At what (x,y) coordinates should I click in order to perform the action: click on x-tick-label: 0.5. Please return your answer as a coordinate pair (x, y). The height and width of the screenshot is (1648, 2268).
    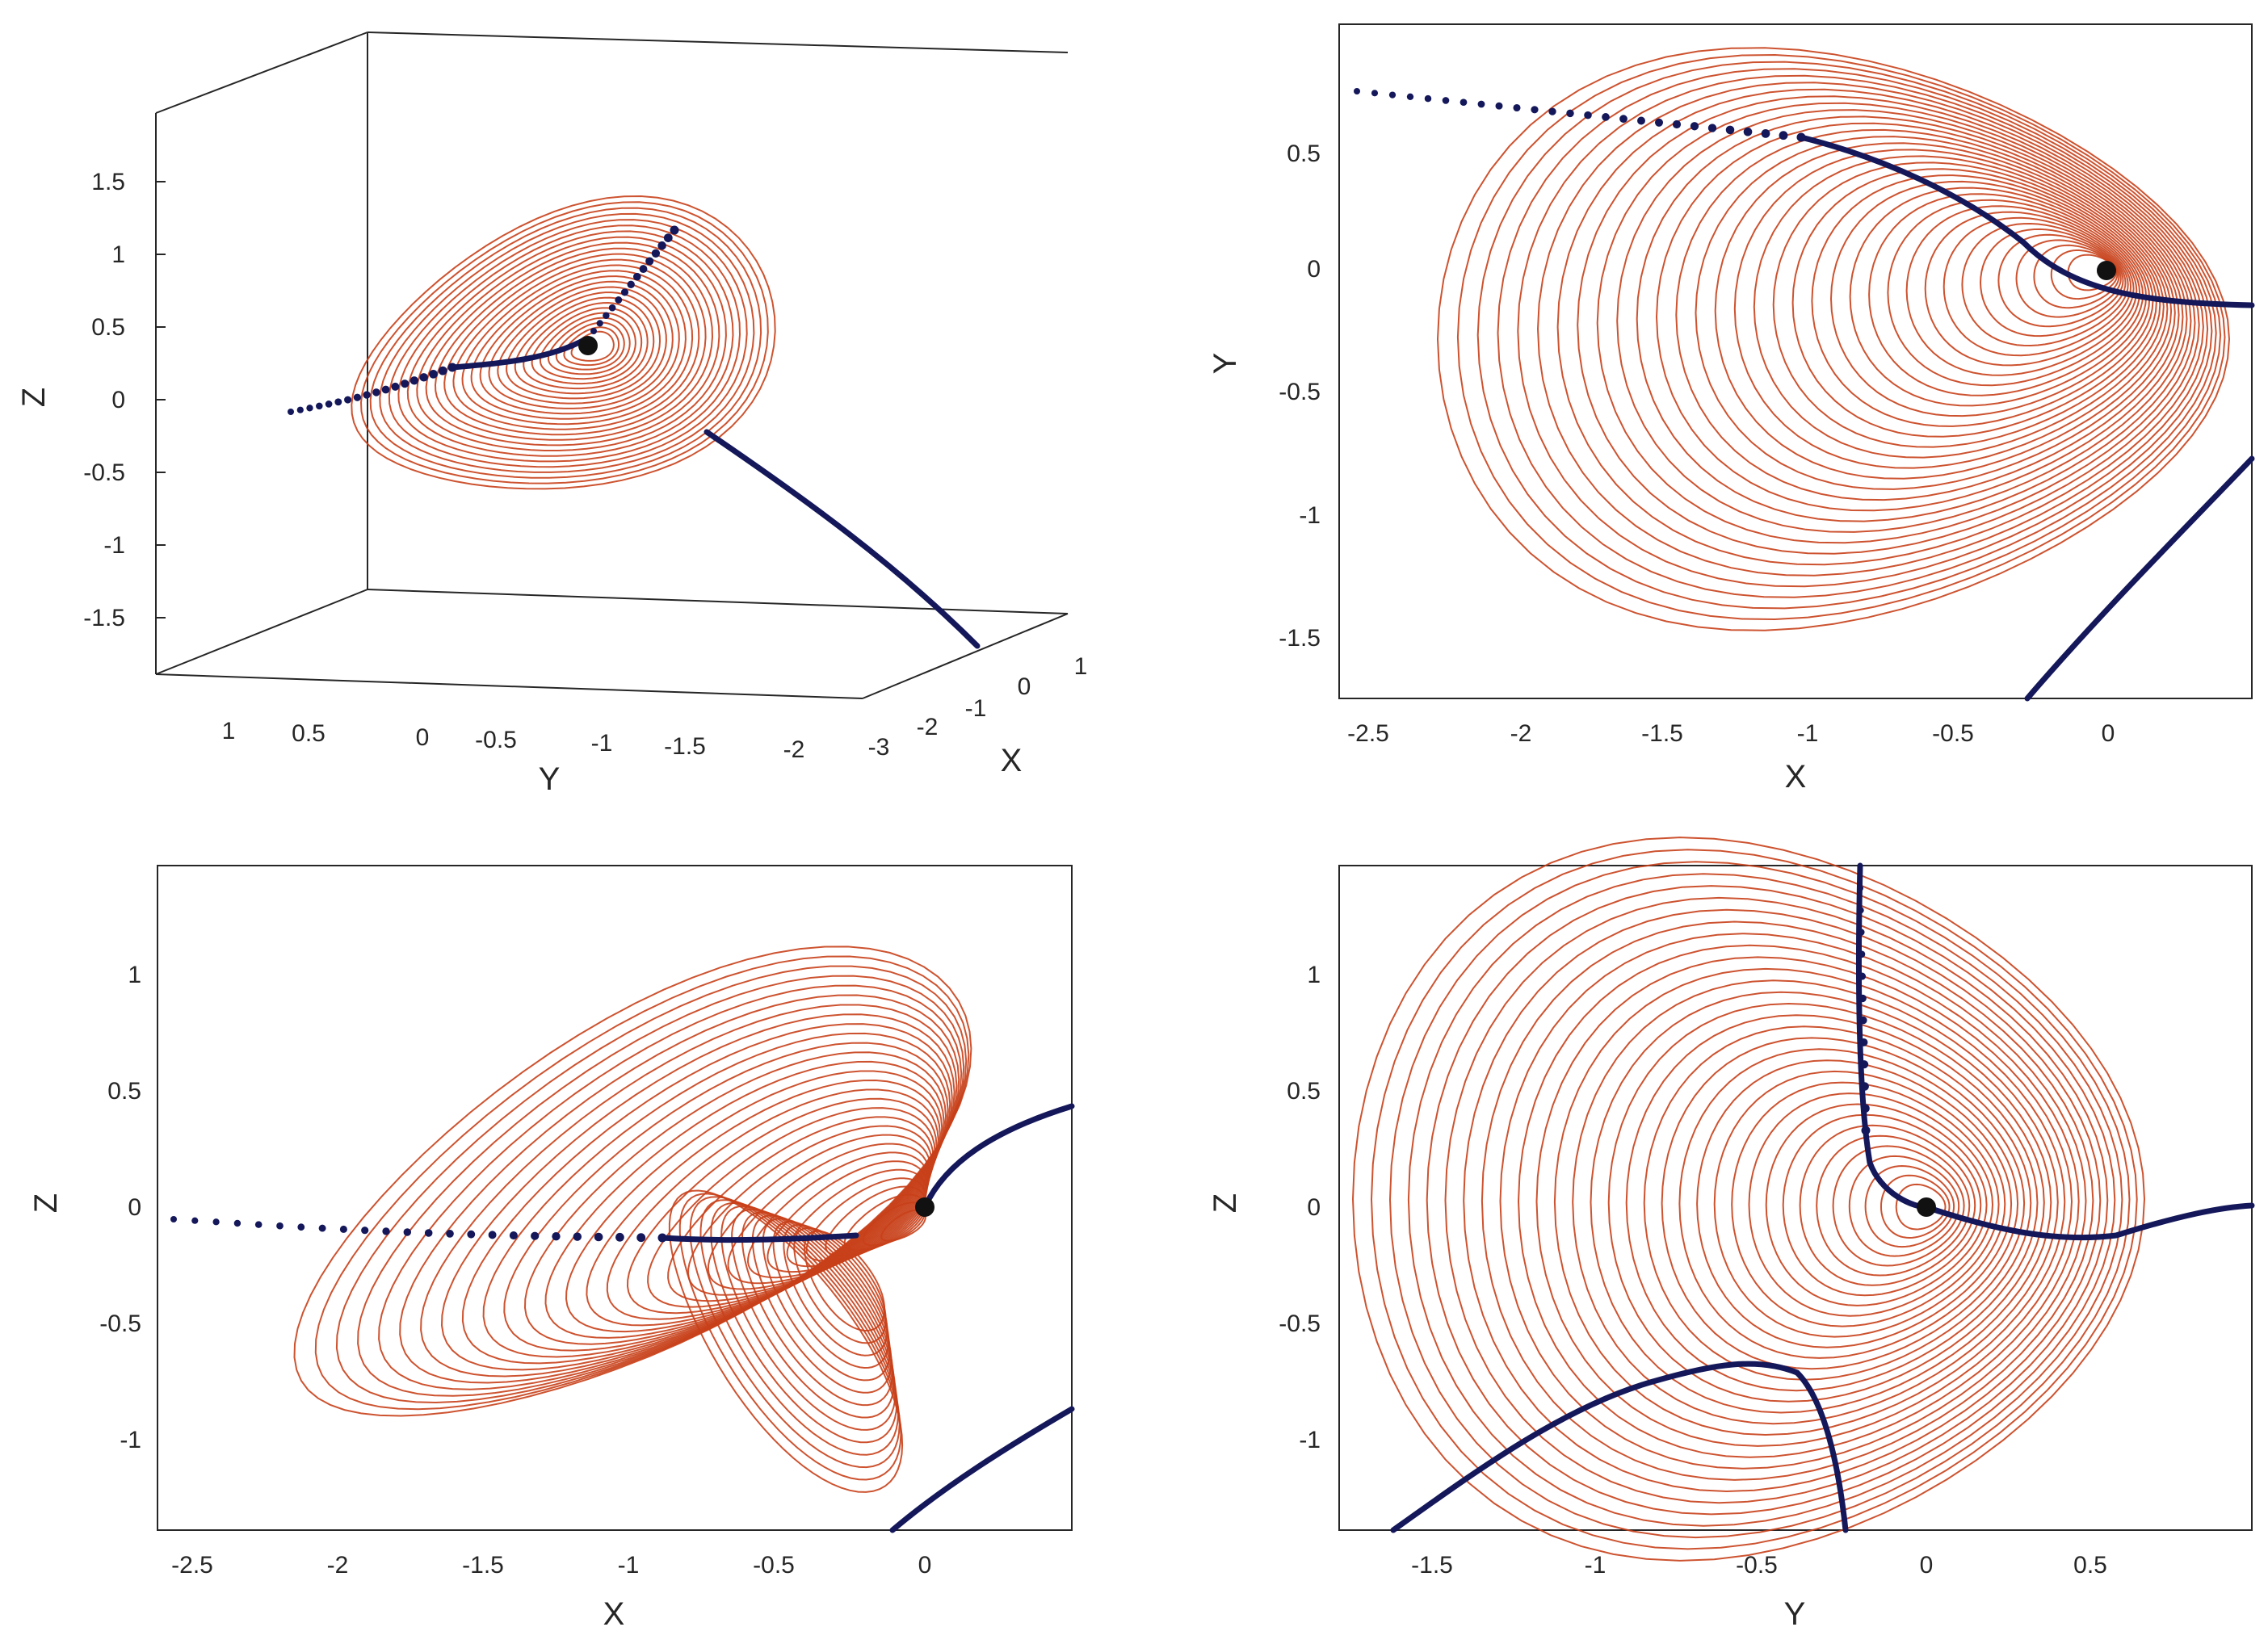
    Looking at the image, I should click on (2090, 1565).